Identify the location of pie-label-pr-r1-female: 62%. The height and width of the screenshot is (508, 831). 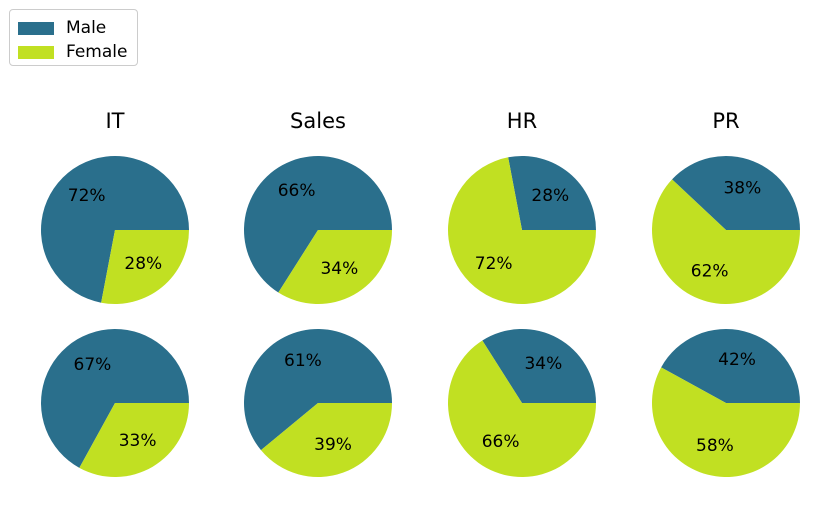
(710, 271).